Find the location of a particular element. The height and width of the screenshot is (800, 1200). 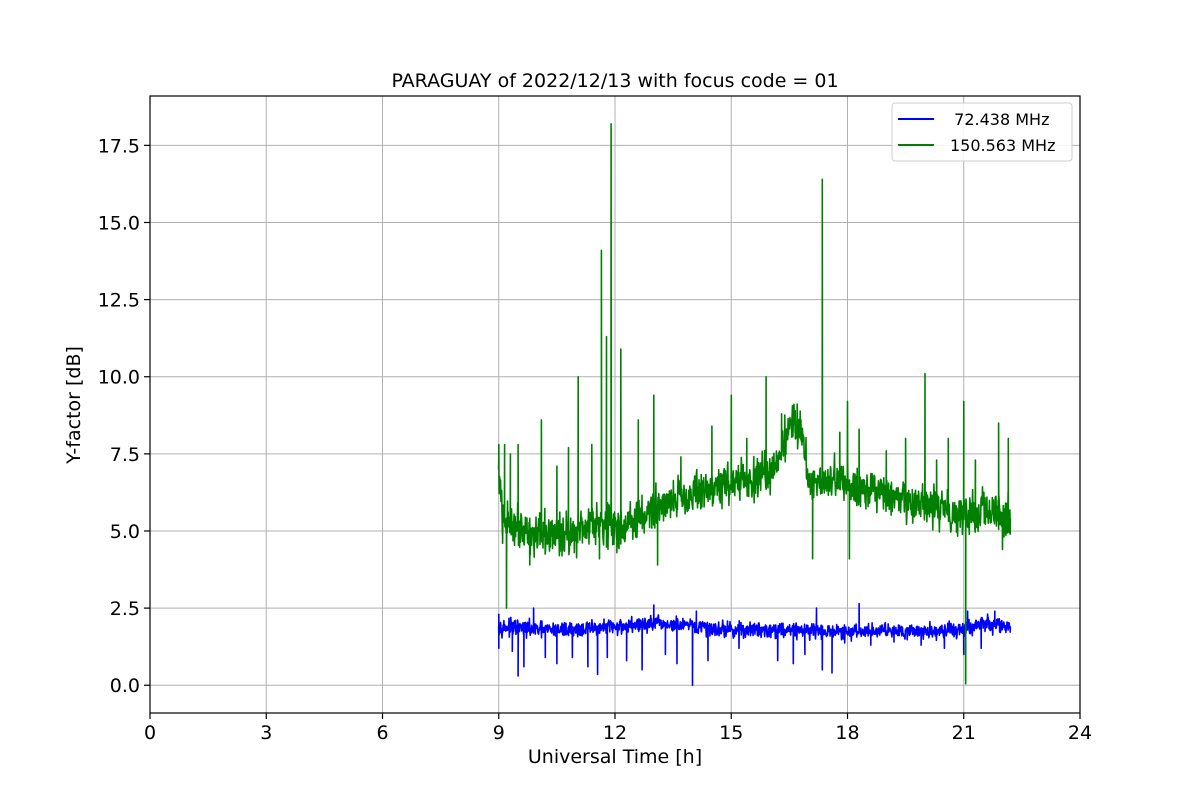

x-tick-label: 18 is located at coordinates (847, 733).